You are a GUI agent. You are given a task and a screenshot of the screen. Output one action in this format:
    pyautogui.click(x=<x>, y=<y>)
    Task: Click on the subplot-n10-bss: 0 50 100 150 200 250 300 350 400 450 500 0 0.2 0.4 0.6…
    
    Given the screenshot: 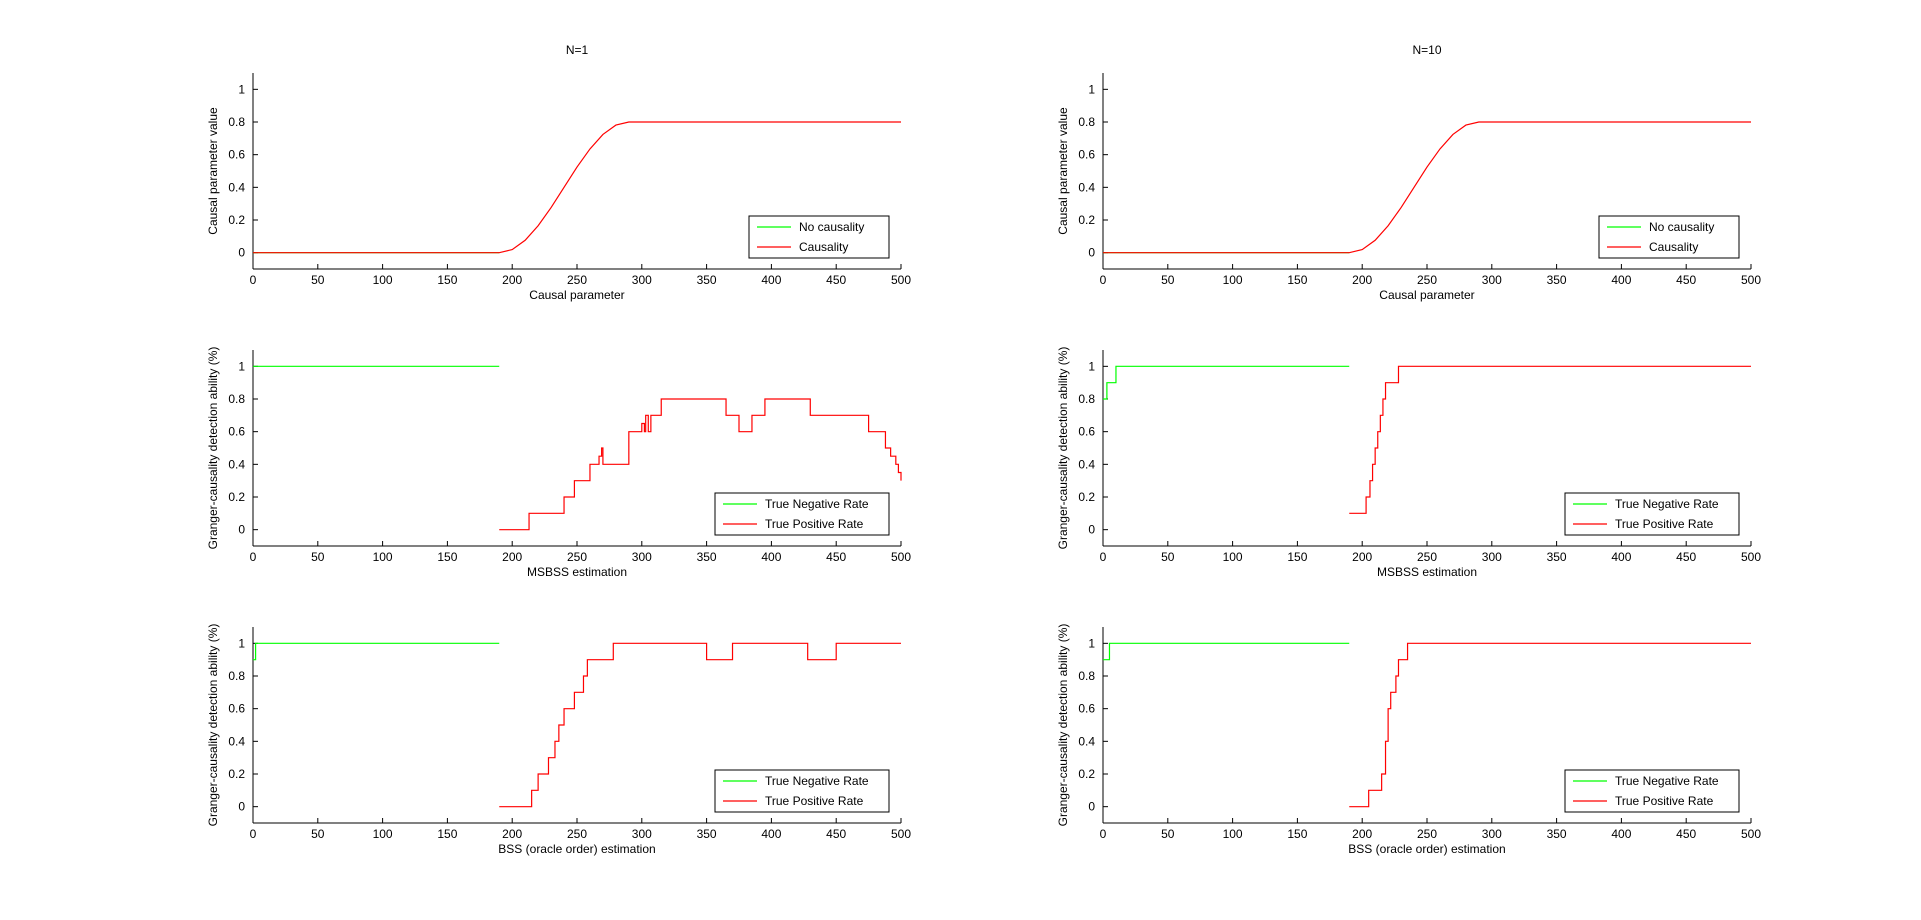 What is the action you would take?
    pyautogui.click(x=1408, y=740)
    